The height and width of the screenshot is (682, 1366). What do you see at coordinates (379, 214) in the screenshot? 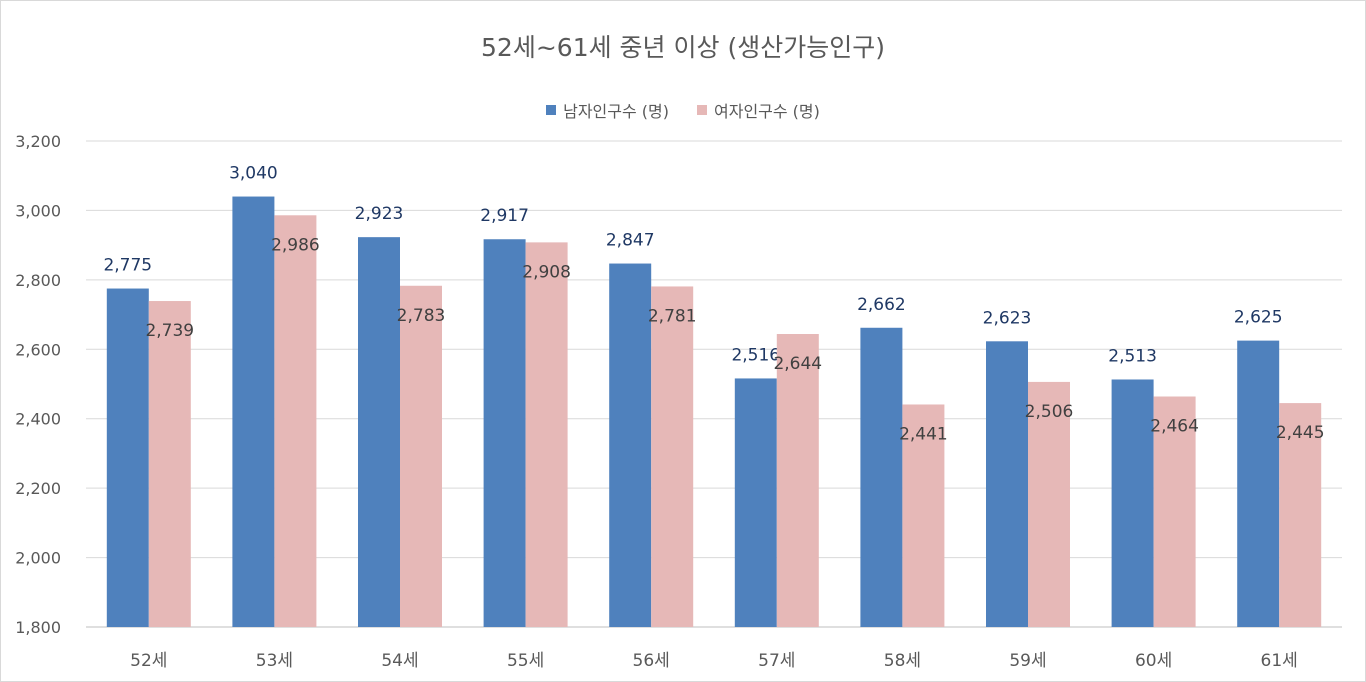
I see `data-label: 2,923` at bounding box center [379, 214].